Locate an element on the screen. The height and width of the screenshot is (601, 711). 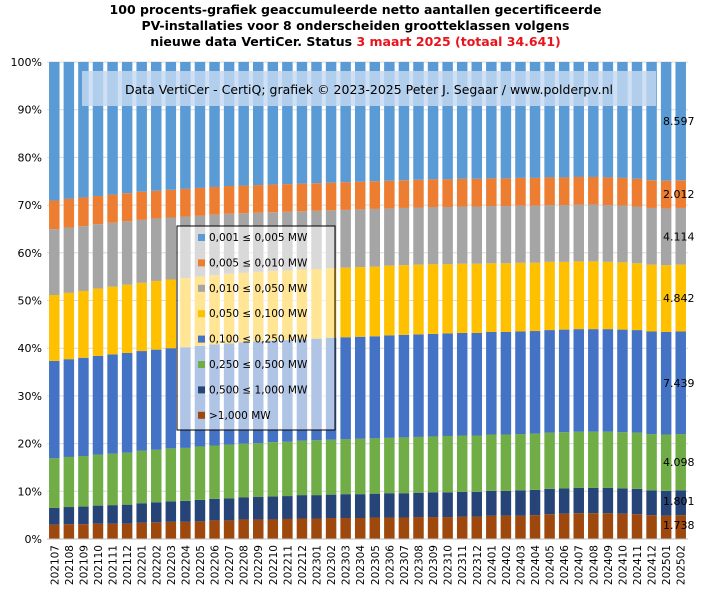
y-axis-ticks: 0% 10% 20% 30% 40% 50% 60% 70% 80% 90% 100% is located at coordinates (26, 301).